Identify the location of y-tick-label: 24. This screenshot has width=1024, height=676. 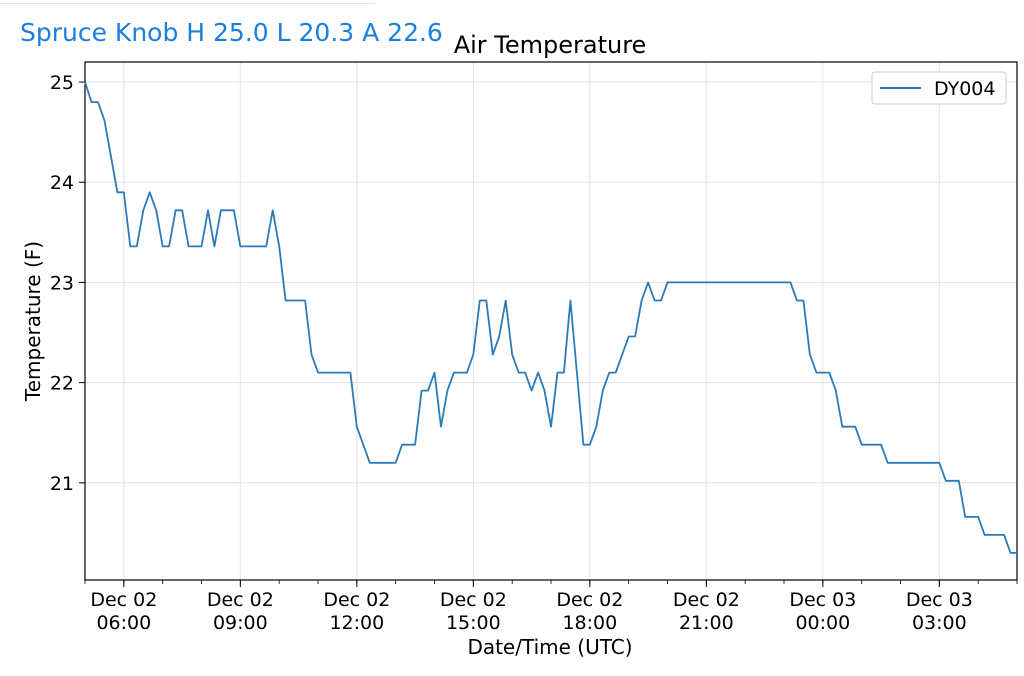
(62, 183).